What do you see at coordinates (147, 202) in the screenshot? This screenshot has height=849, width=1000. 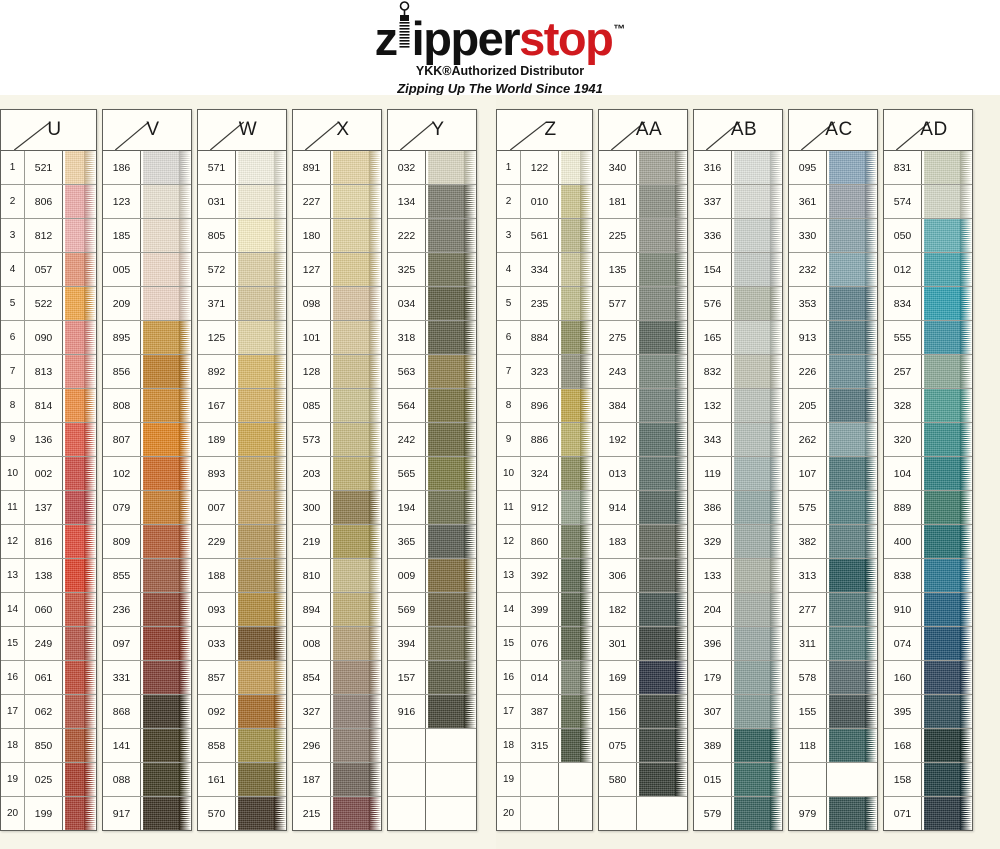 I see `color-row: 123` at bounding box center [147, 202].